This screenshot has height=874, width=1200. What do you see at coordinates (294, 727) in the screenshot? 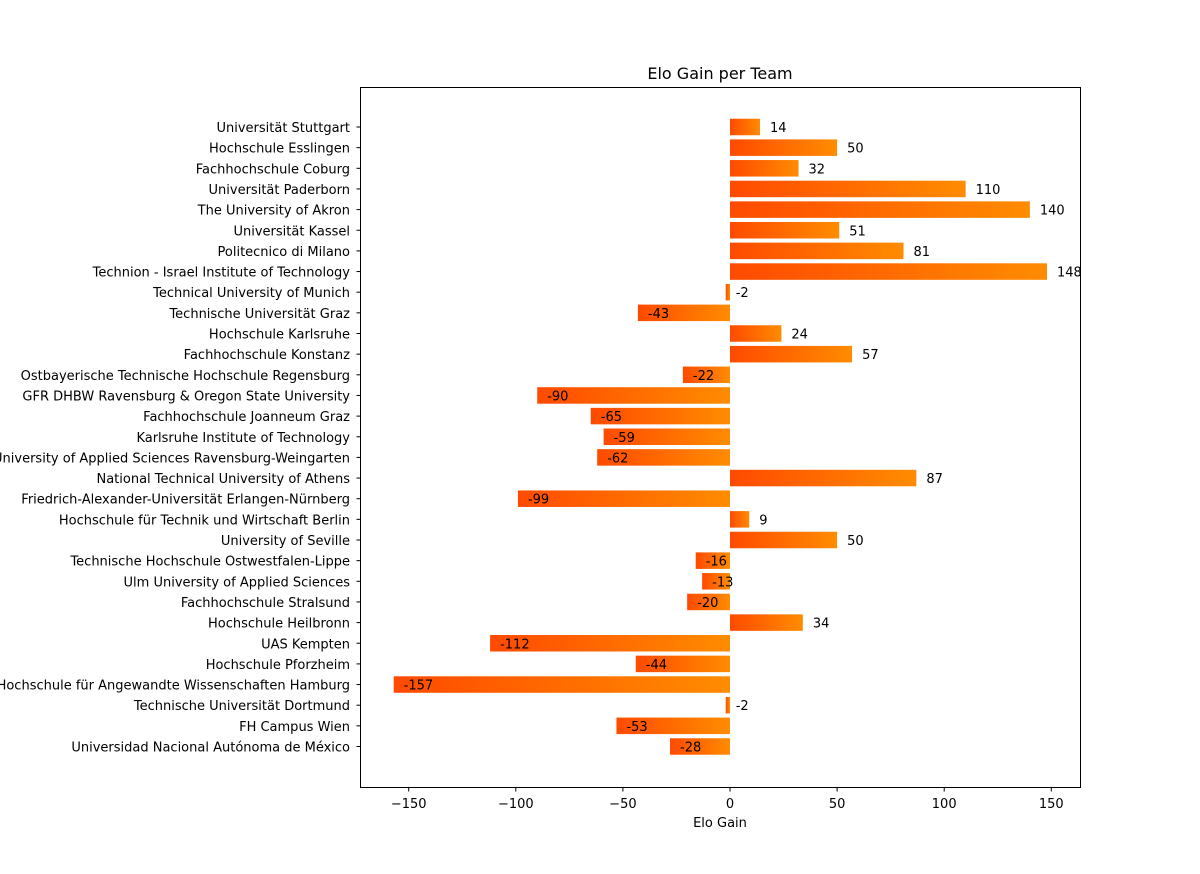
I see `y-tick-label: FH Campus Wien` at bounding box center [294, 727].